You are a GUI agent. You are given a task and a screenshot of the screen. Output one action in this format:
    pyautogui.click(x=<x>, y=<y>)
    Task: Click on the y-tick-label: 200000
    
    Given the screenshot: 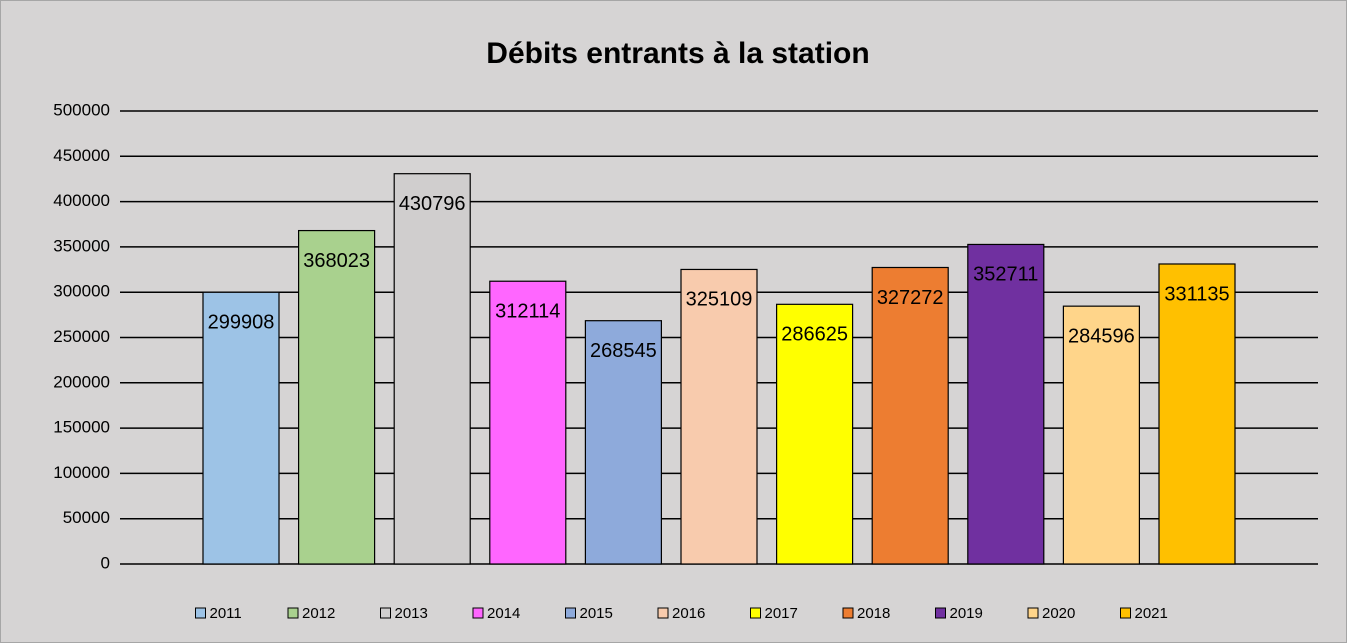 What is the action you would take?
    pyautogui.click(x=81, y=381)
    